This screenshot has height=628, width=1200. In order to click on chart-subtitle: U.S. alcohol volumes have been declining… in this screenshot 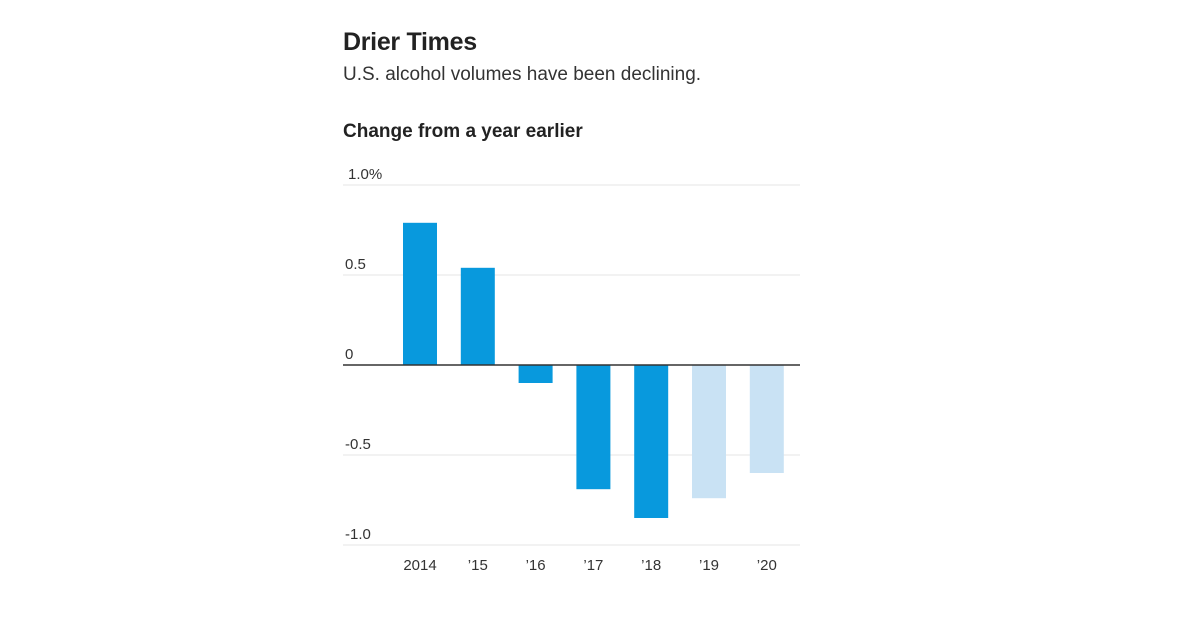, I will do `click(522, 74)`.